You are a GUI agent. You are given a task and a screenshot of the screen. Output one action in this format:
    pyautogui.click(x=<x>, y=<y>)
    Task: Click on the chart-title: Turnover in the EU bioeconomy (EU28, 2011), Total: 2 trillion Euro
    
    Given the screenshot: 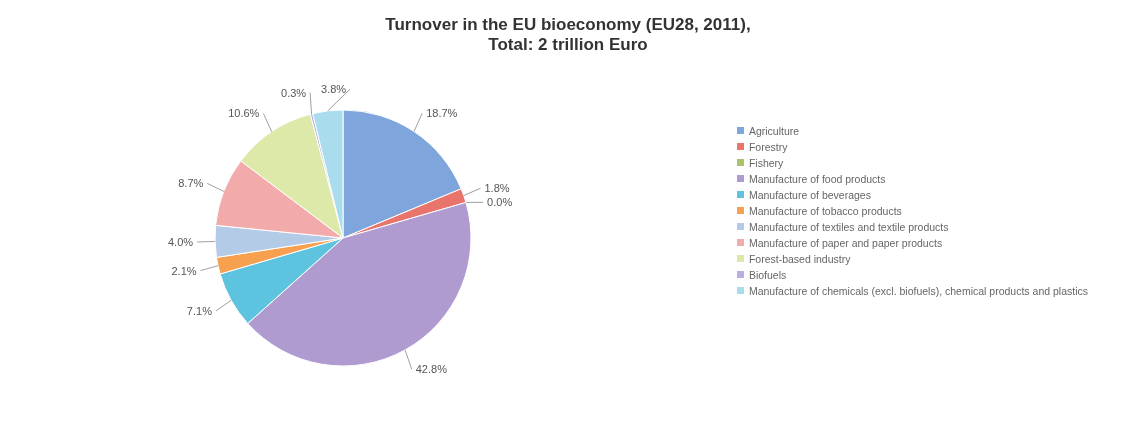 What is the action you would take?
    pyautogui.click(x=568, y=34)
    